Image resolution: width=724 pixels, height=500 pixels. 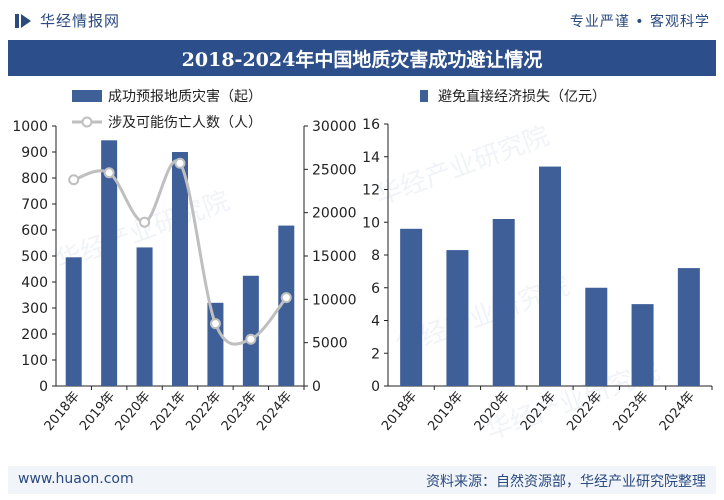 I want to click on footer-source: 资料来源：自然资源部，华经产业研究院整理, so click(x=566, y=482).